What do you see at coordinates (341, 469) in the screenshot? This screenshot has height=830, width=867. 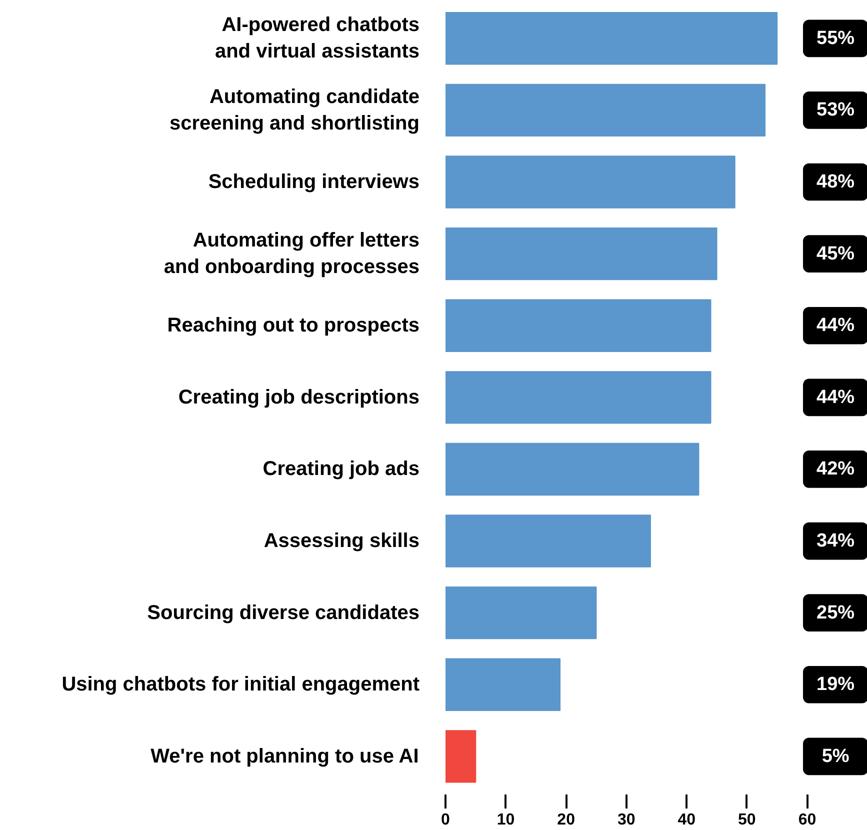 I see `y-tick-label: Creating job ads` at bounding box center [341, 469].